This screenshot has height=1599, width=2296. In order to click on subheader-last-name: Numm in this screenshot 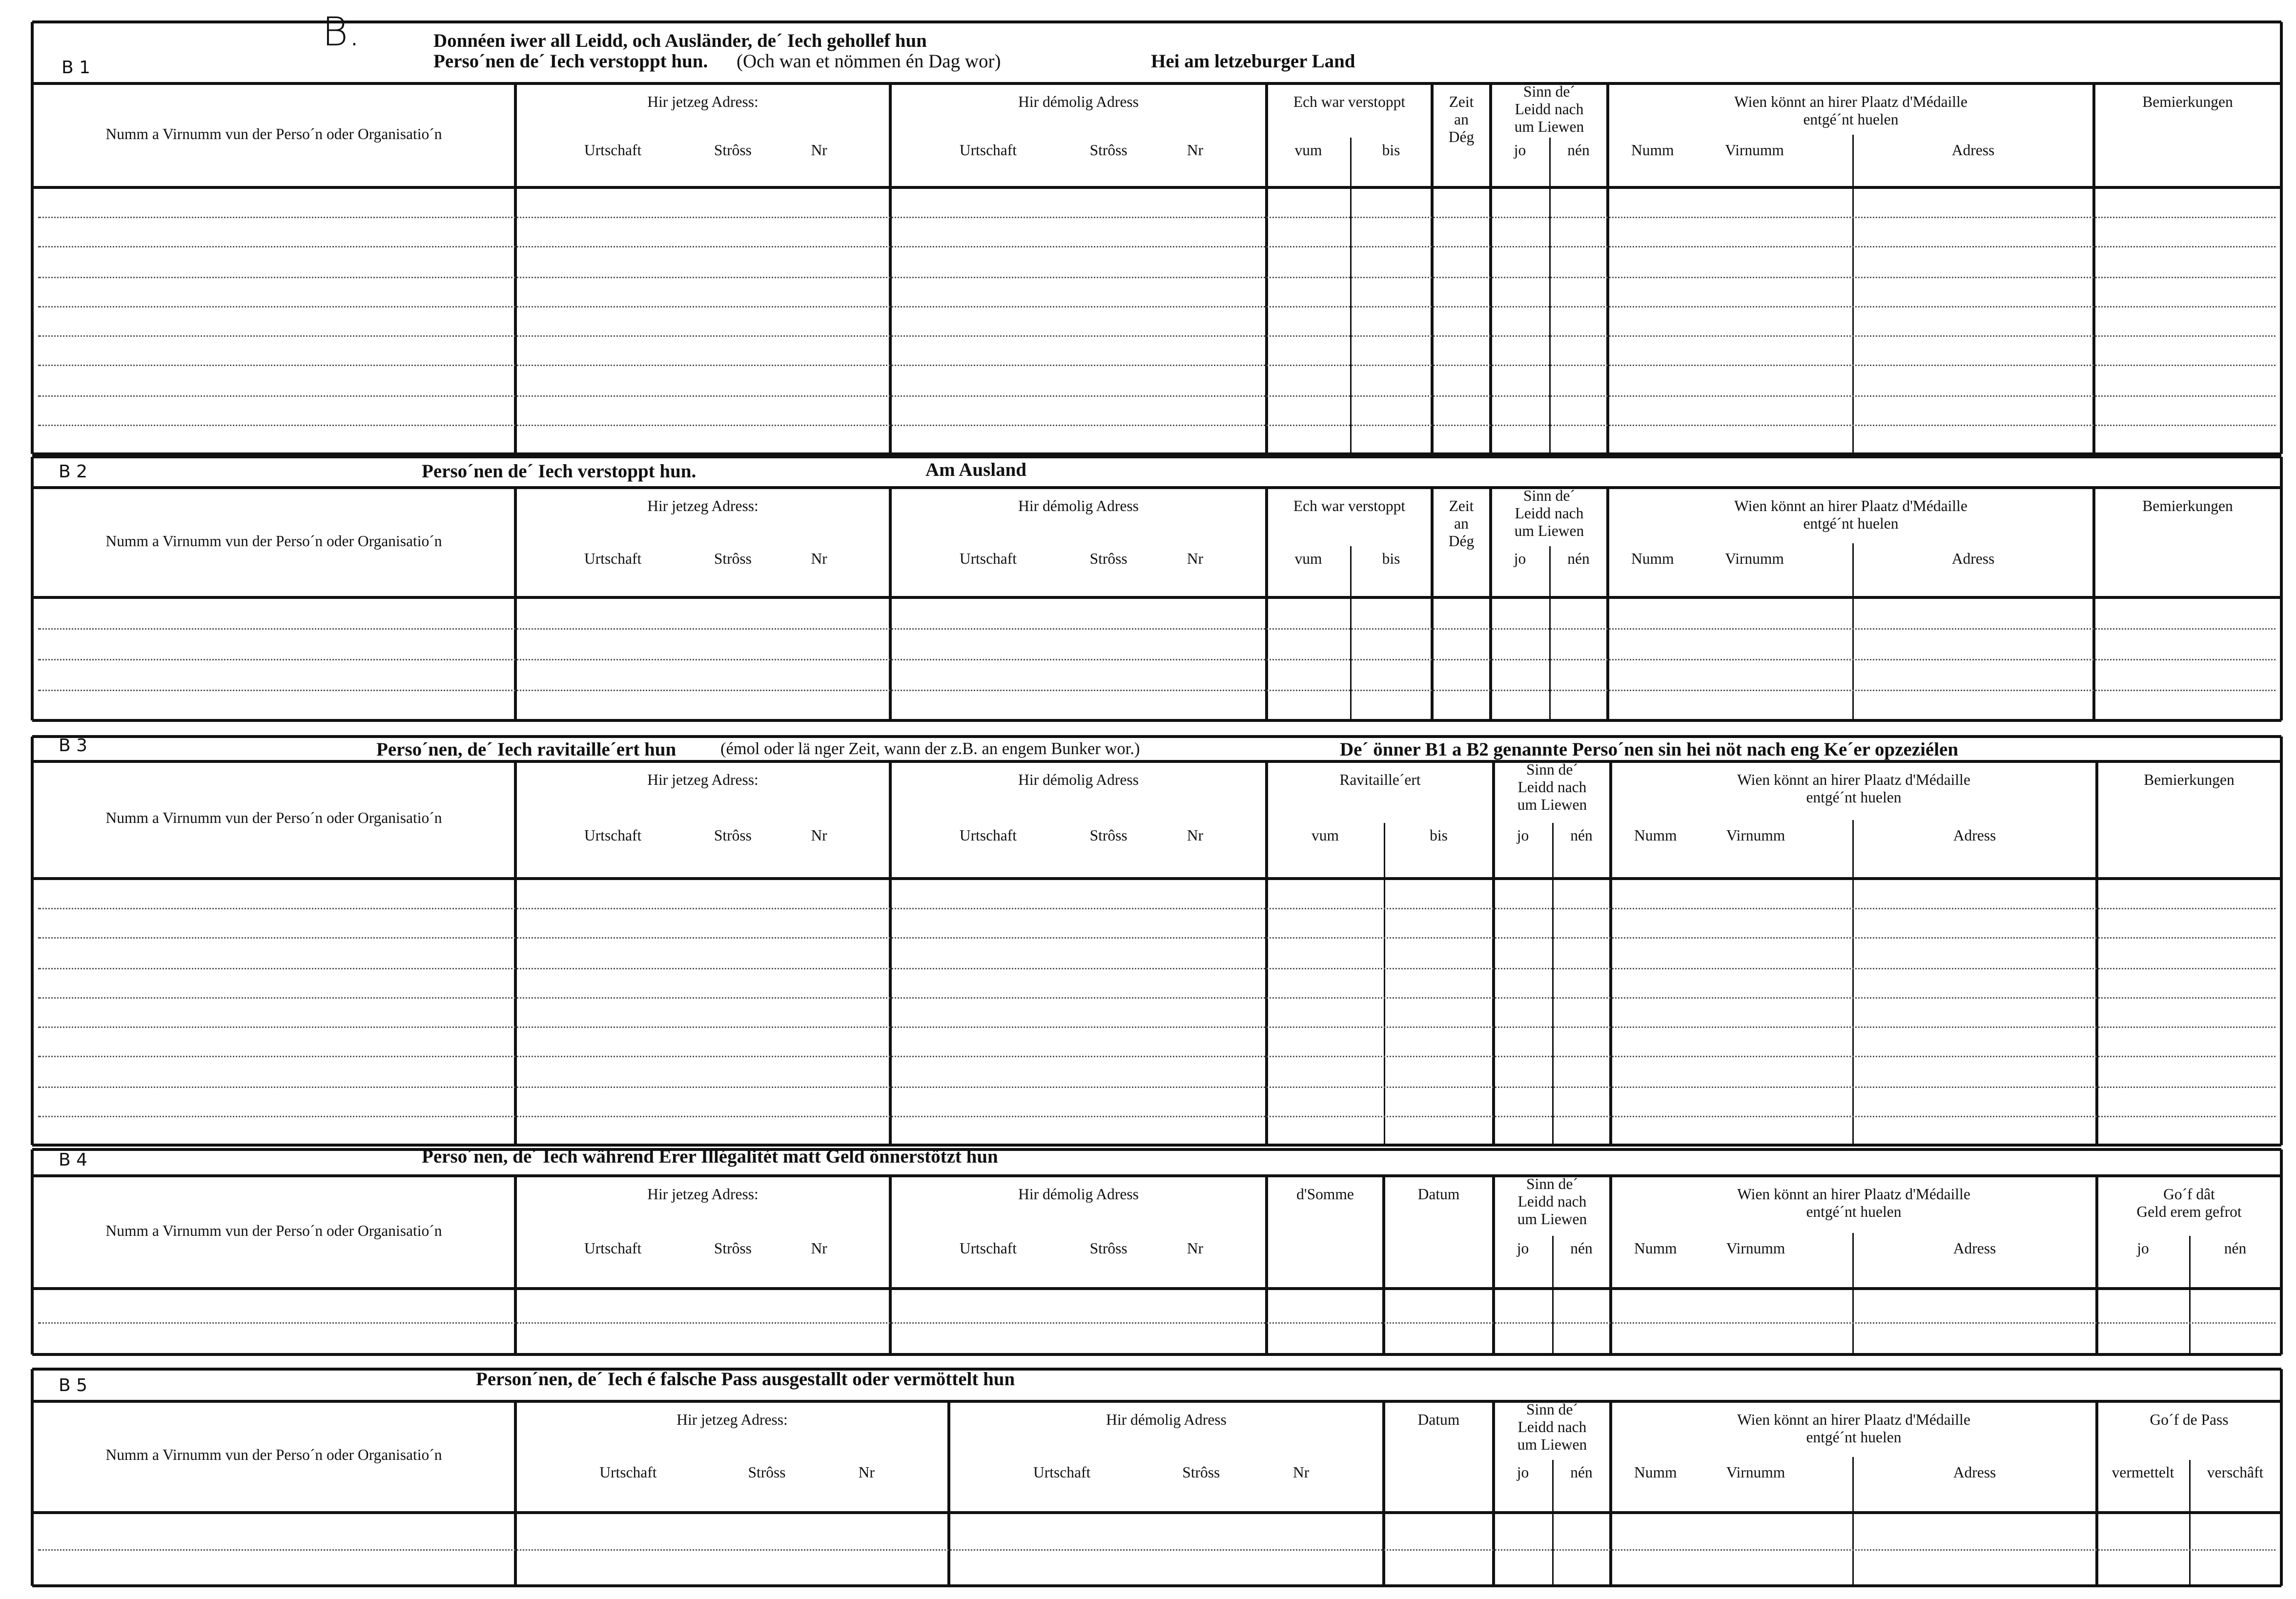, I will do `click(1652, 559)`.